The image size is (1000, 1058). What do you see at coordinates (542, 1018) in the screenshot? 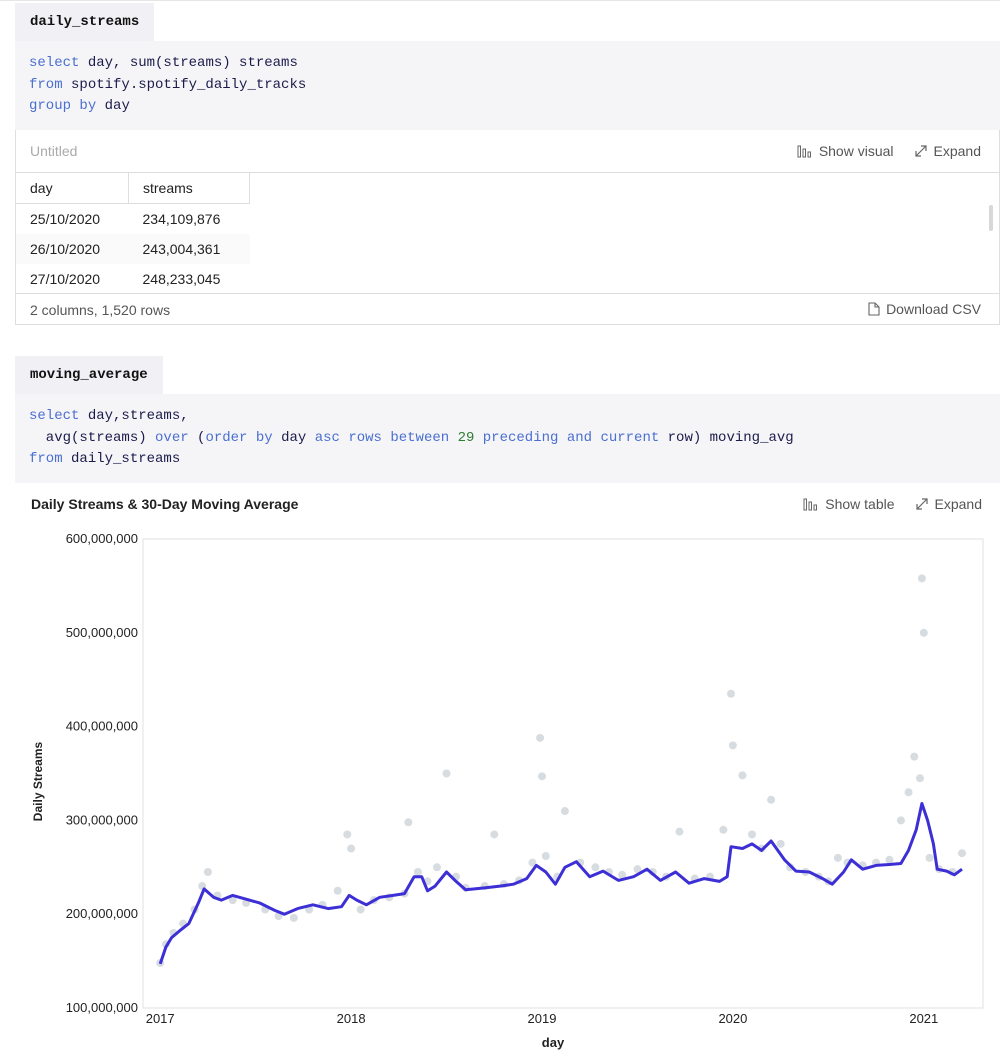
I see `x-tick-label: 2019` at bounding box center [542, 1018].